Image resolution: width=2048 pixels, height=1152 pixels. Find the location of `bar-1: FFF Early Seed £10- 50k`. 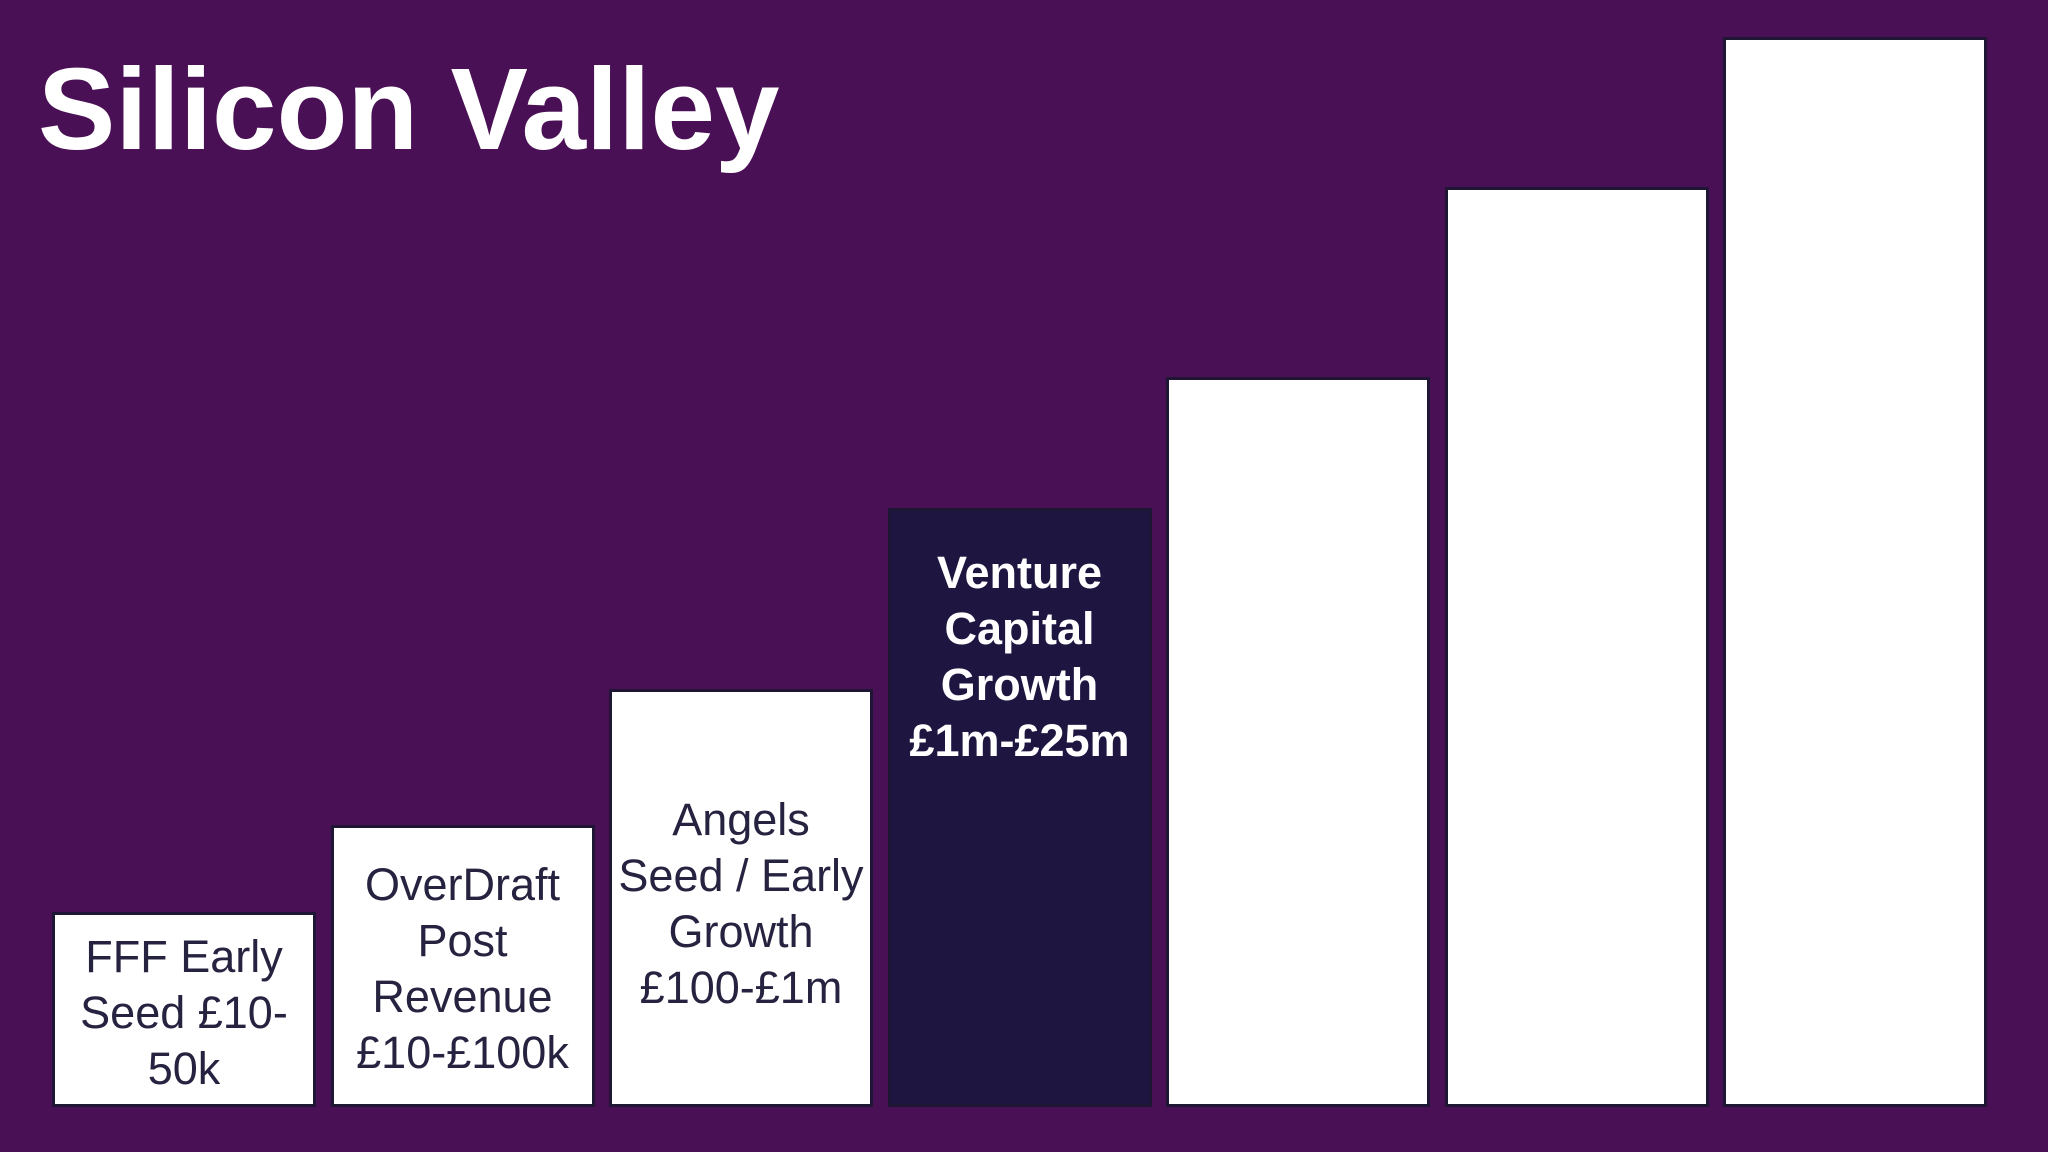

bar-1: FFF Early Seed £10- 50k is located at coordinates (184, 1009).